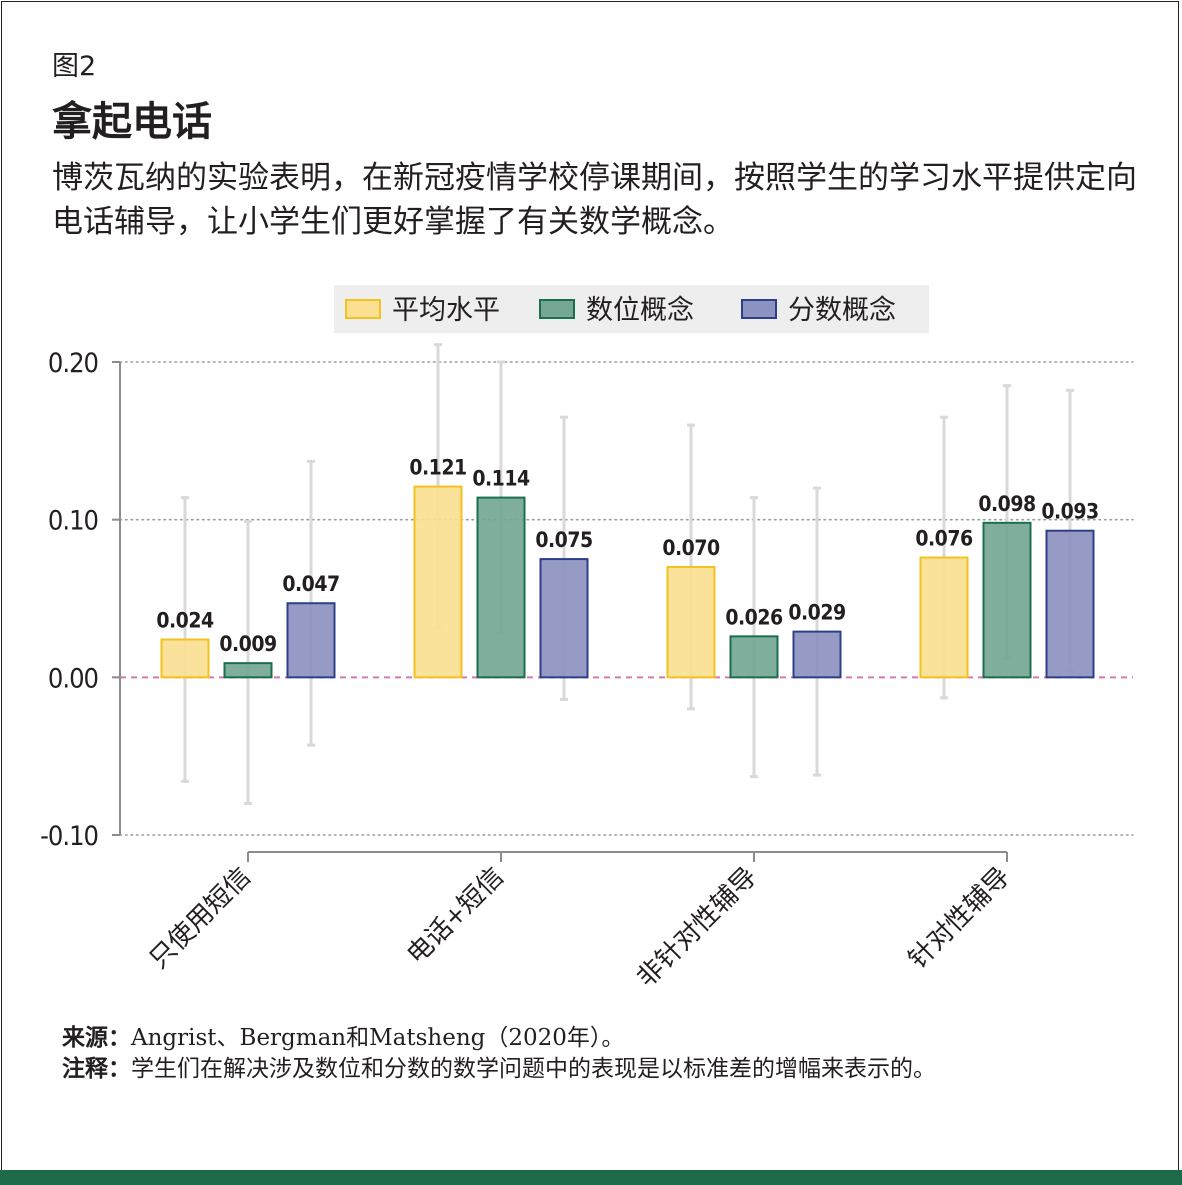  What do you see at coordinates (816, 613) in the screenshot?
I see `data-label: 0.029` at bounding box center [816, 613].